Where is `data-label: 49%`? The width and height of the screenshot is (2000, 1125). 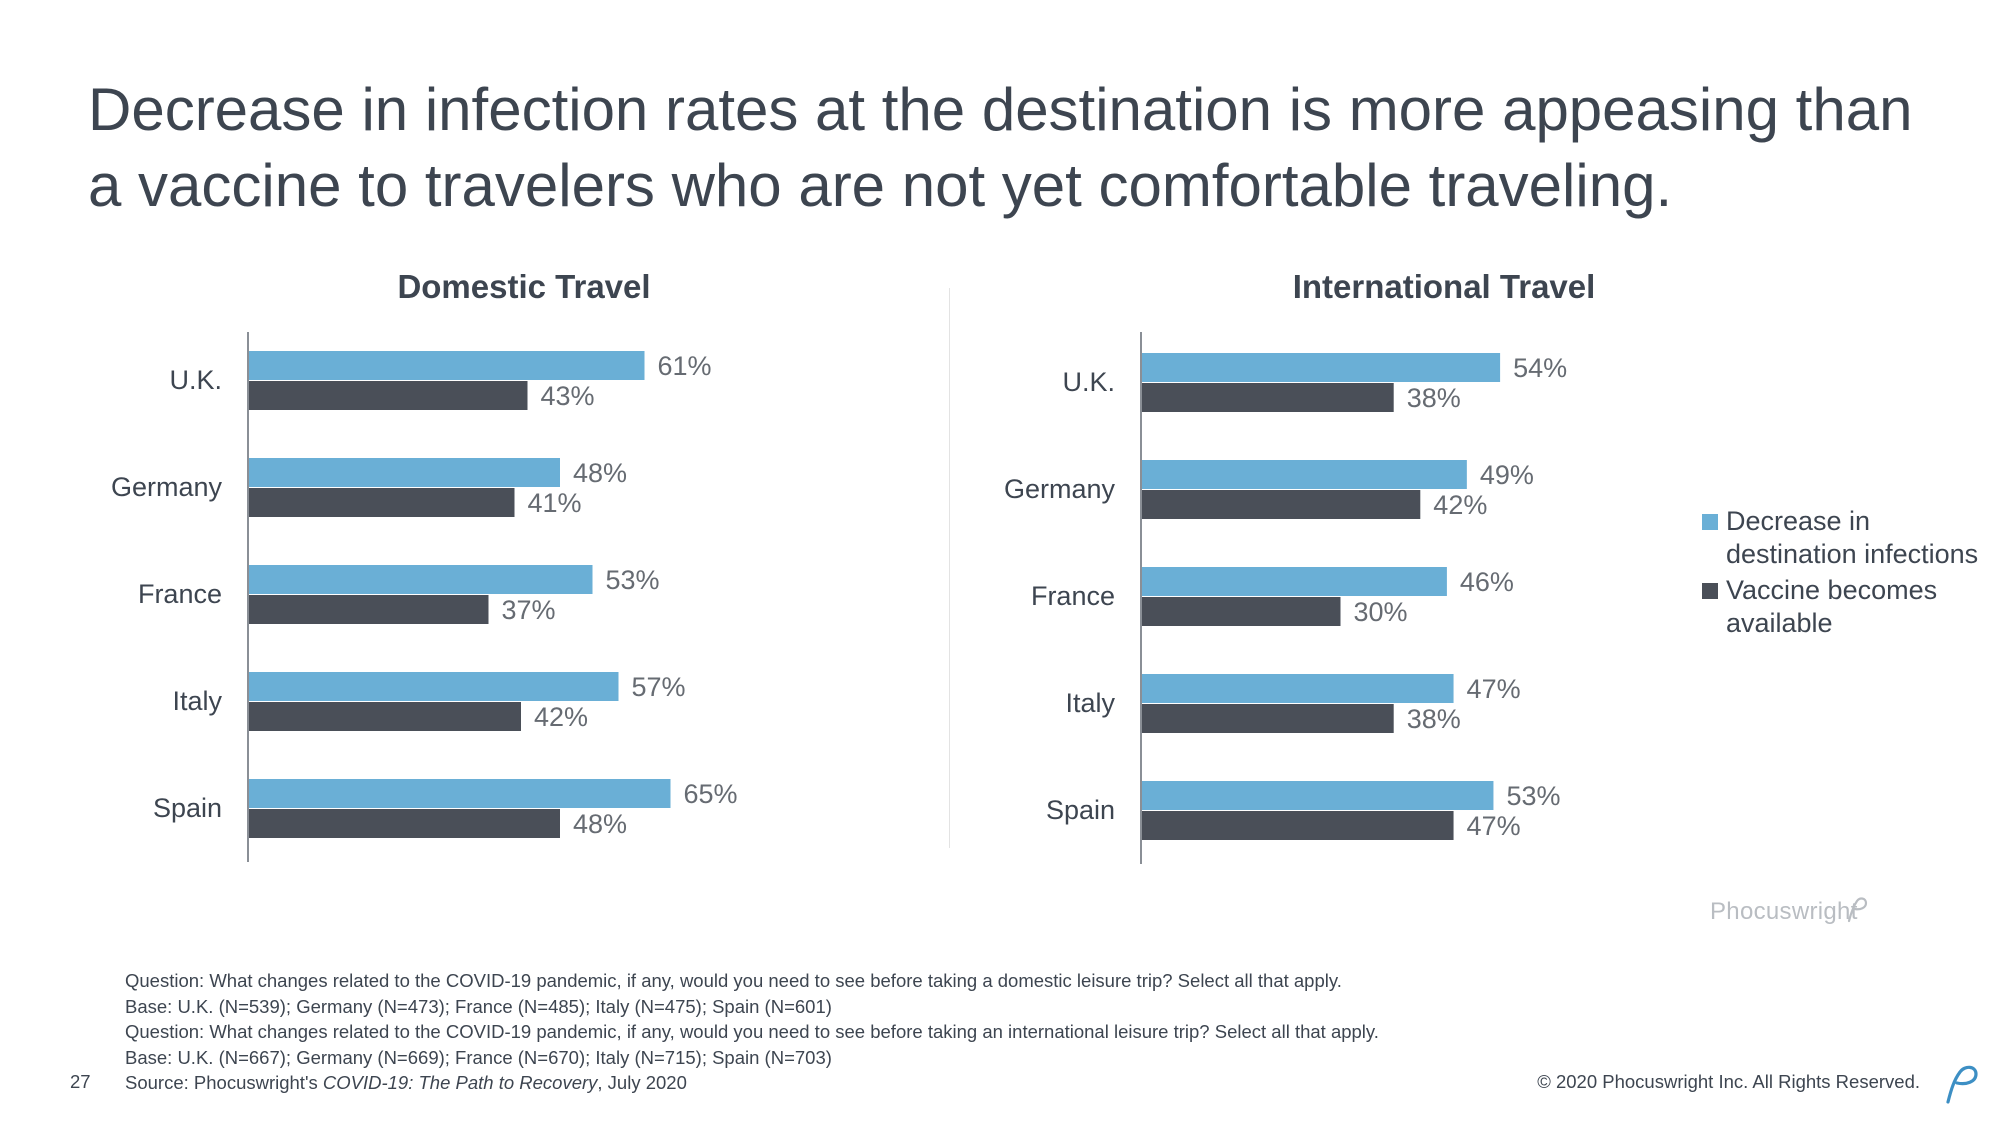
data-label: 49% is located at coordinates (1507, 475).